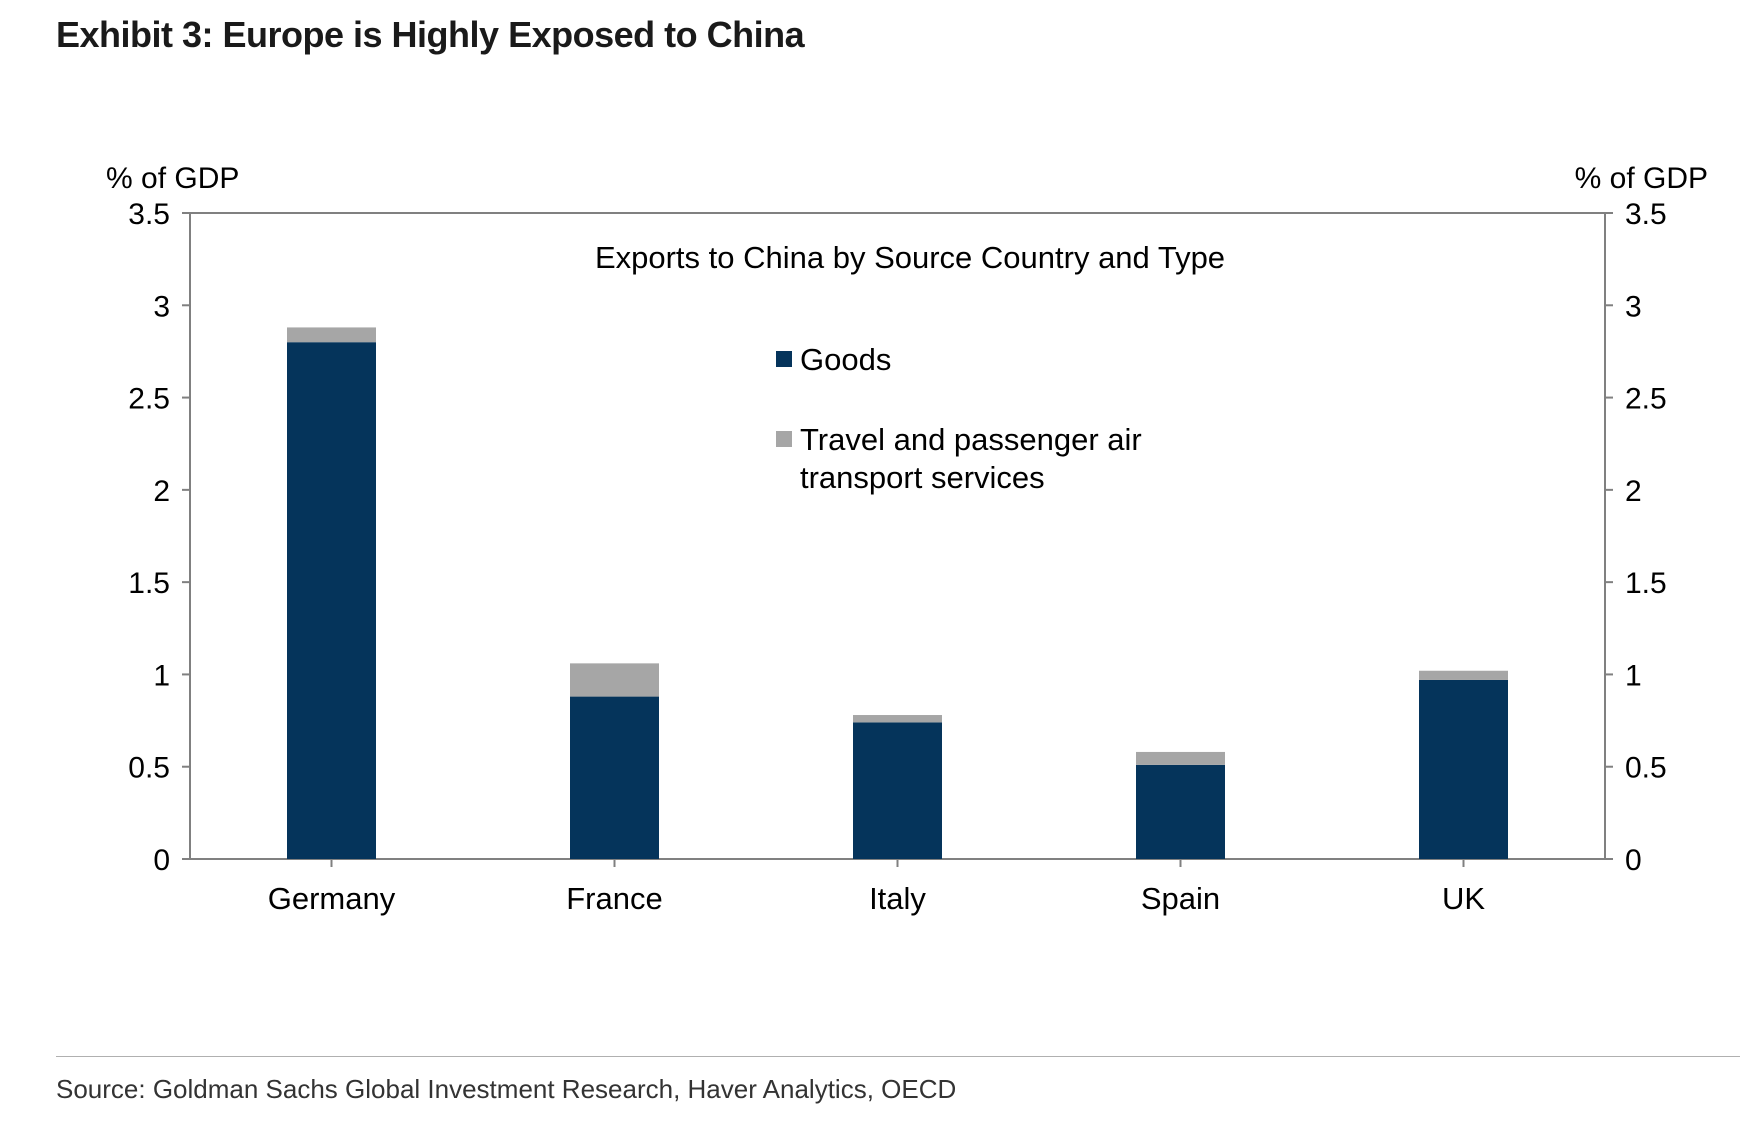 This screenshot has height=1146, width=1740. I want to click on y-tick-label-left: 1, so click(161, 675).